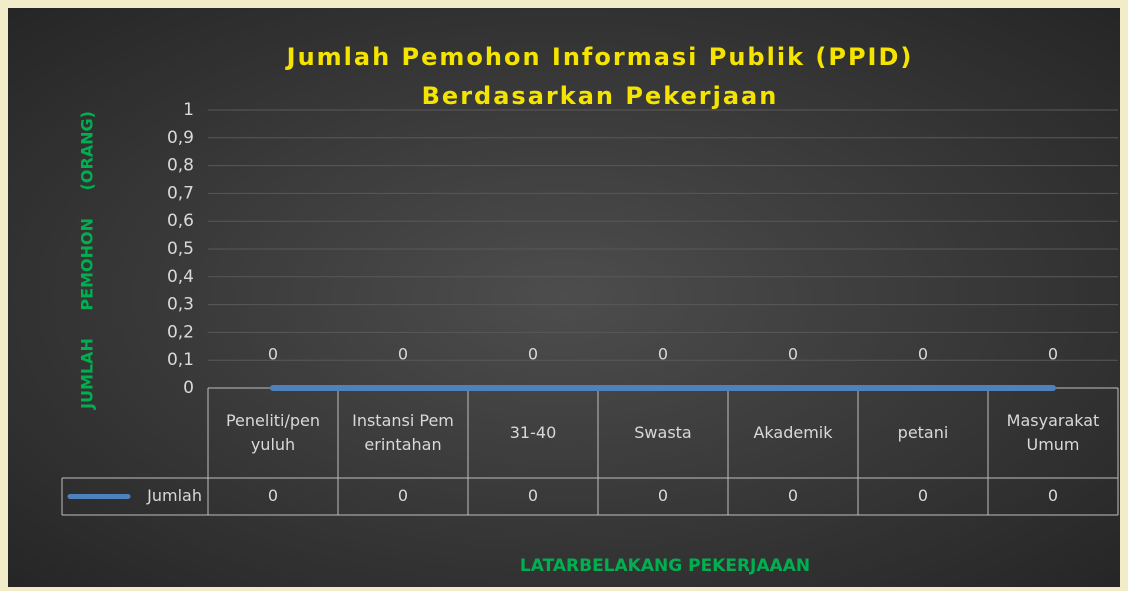 This screenshot has height=591, width=1128. What do you see at coordinates (188, 110) in the screenshot?
I see `y-tick-label: 1` at bounding box center [188, 110].